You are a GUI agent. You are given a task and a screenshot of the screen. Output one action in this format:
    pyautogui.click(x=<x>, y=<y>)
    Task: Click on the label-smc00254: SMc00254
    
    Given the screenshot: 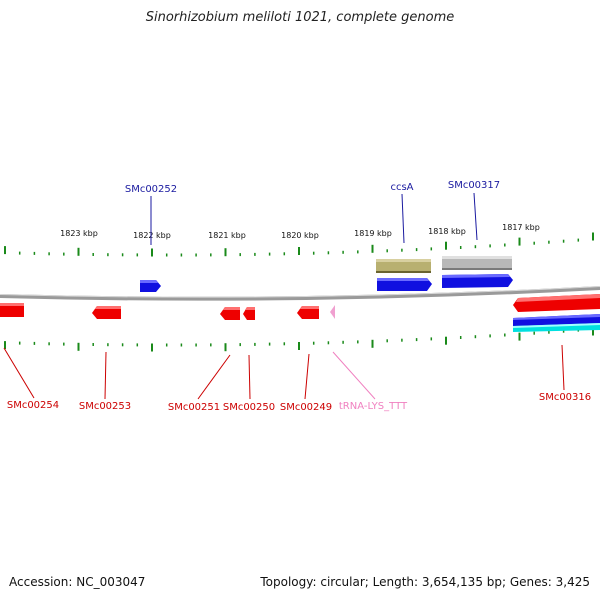 What is the action you would take?
    pyautogui.click(x=33, y=405)
    